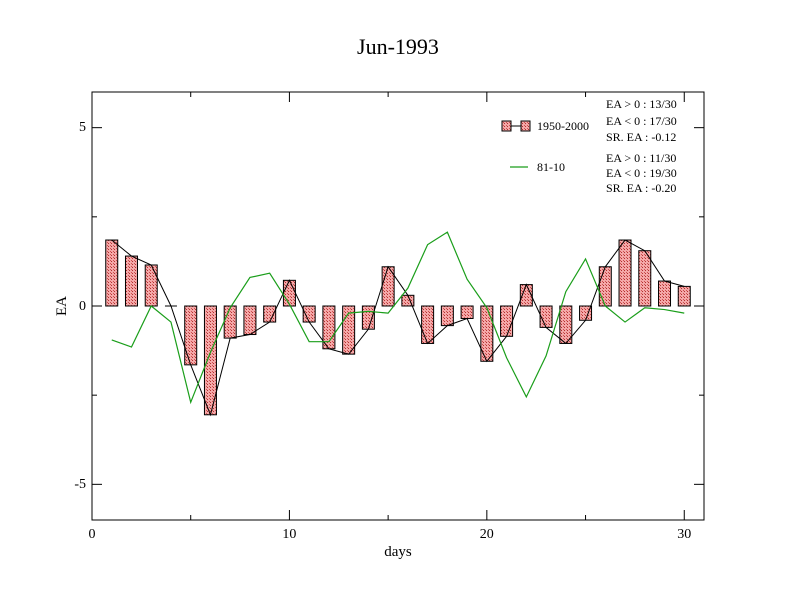 This screenshot has width=792, height=612. I want to click on x-axis-label: days, so click(398, 552).